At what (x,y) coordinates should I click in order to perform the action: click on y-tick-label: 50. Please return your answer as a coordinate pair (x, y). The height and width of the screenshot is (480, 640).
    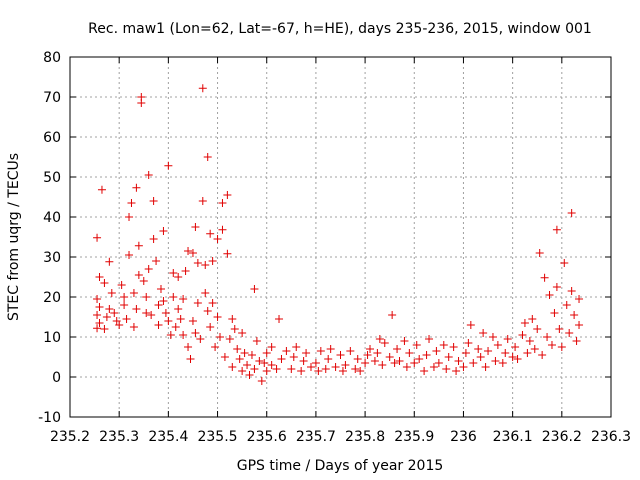
    Looking at the image, I should click on (52, 178).